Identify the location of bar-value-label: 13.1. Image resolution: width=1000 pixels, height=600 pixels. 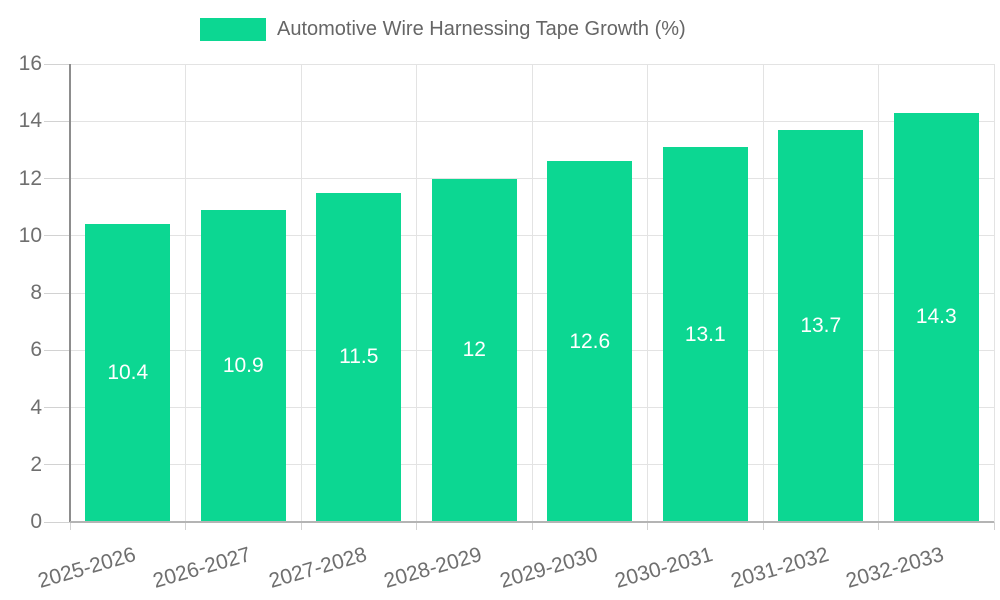
(705, 334).